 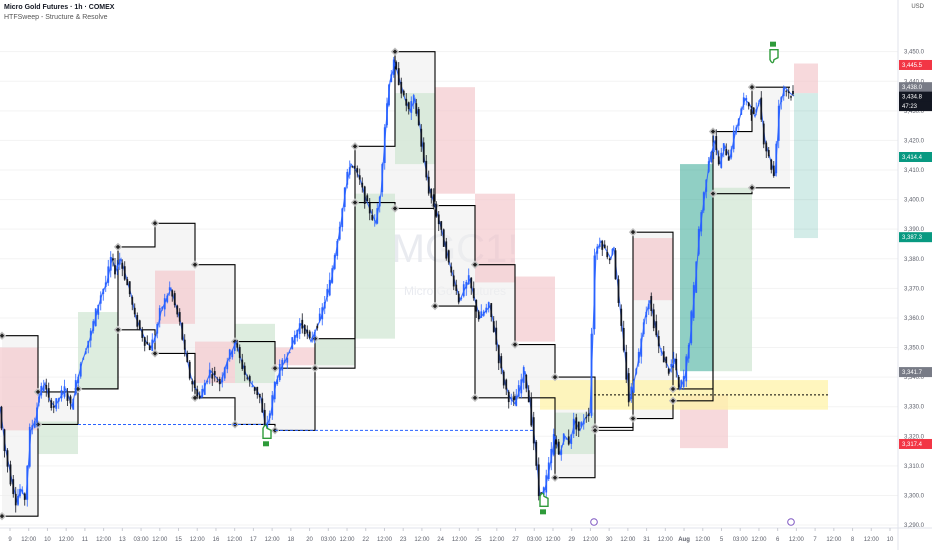 I want to click on y-tick-label: 3,320.0, so click(x=914, y=437).